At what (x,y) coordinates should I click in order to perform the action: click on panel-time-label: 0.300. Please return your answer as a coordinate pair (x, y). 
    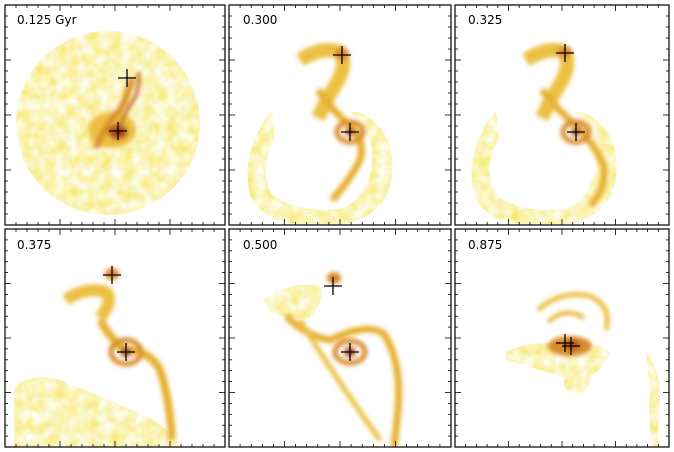
    Looking at the image, I should click on (260, 20).